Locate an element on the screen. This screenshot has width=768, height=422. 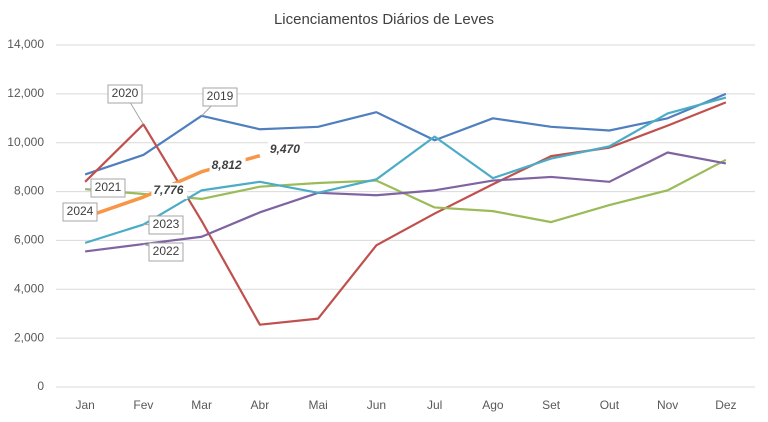
series-name: 2022 is located at coordinates (166, 251).